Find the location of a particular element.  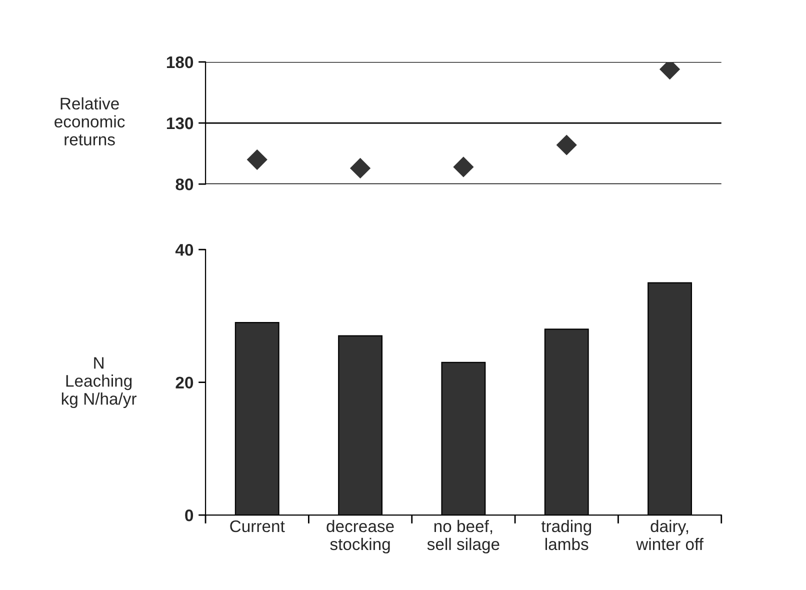

y-tick-label: 40 is located at coordinates (184, 250).